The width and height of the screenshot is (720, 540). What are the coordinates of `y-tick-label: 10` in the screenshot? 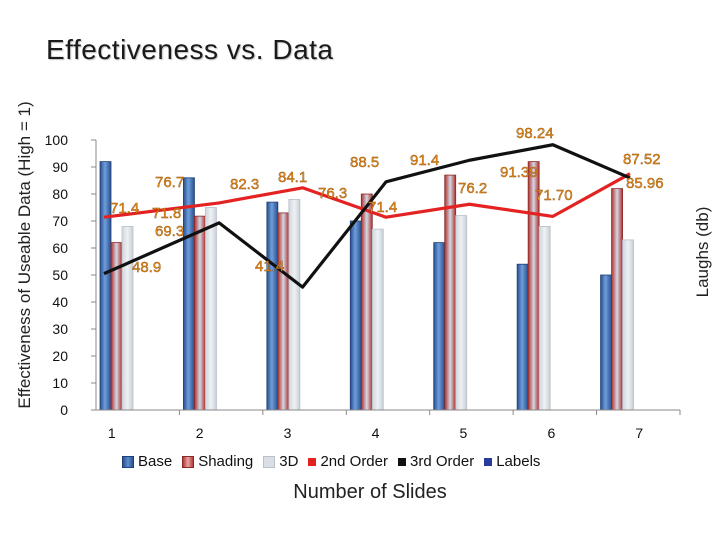 It's located at (60, 383).